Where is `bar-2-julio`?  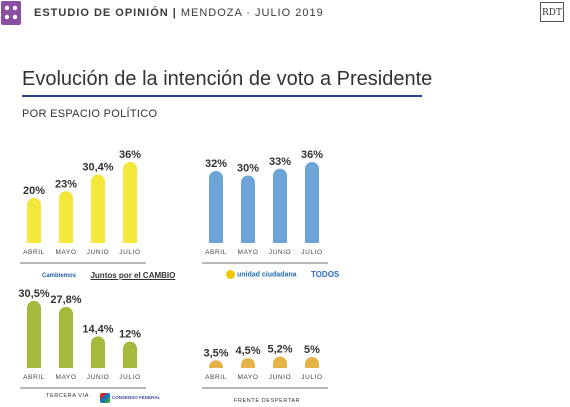
bar-2-julio is located at coordinates (312, 202).